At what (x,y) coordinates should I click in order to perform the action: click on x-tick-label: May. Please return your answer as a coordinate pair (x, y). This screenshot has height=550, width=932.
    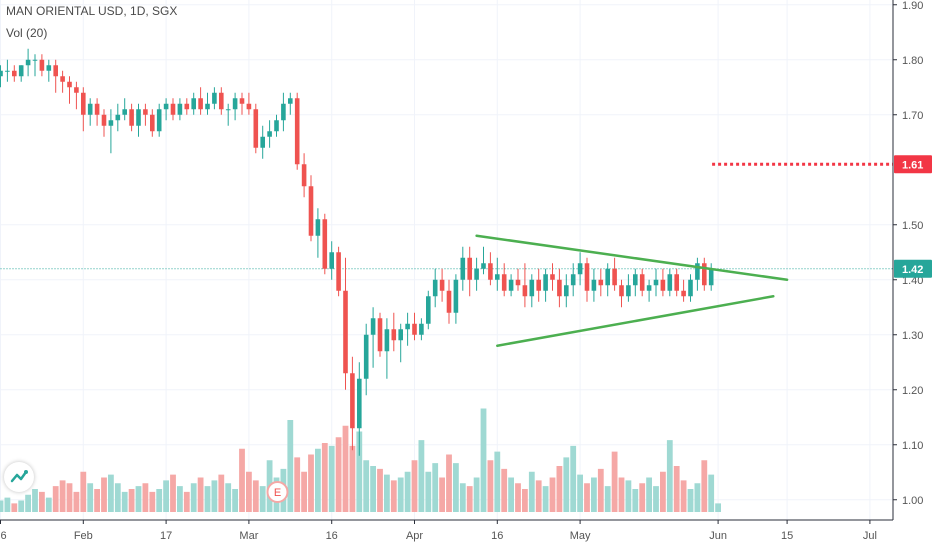
    Looking at the image, I should click on (580, 536).